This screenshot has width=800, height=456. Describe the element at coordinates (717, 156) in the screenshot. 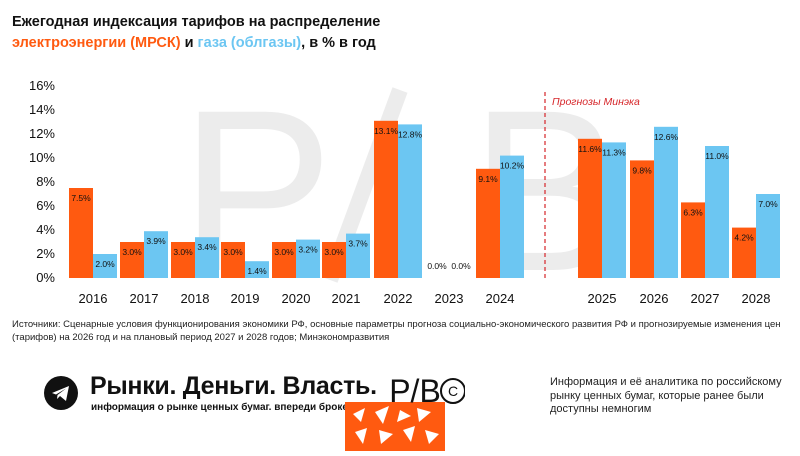

I see `data-label-gas: 11.0%` at that location.